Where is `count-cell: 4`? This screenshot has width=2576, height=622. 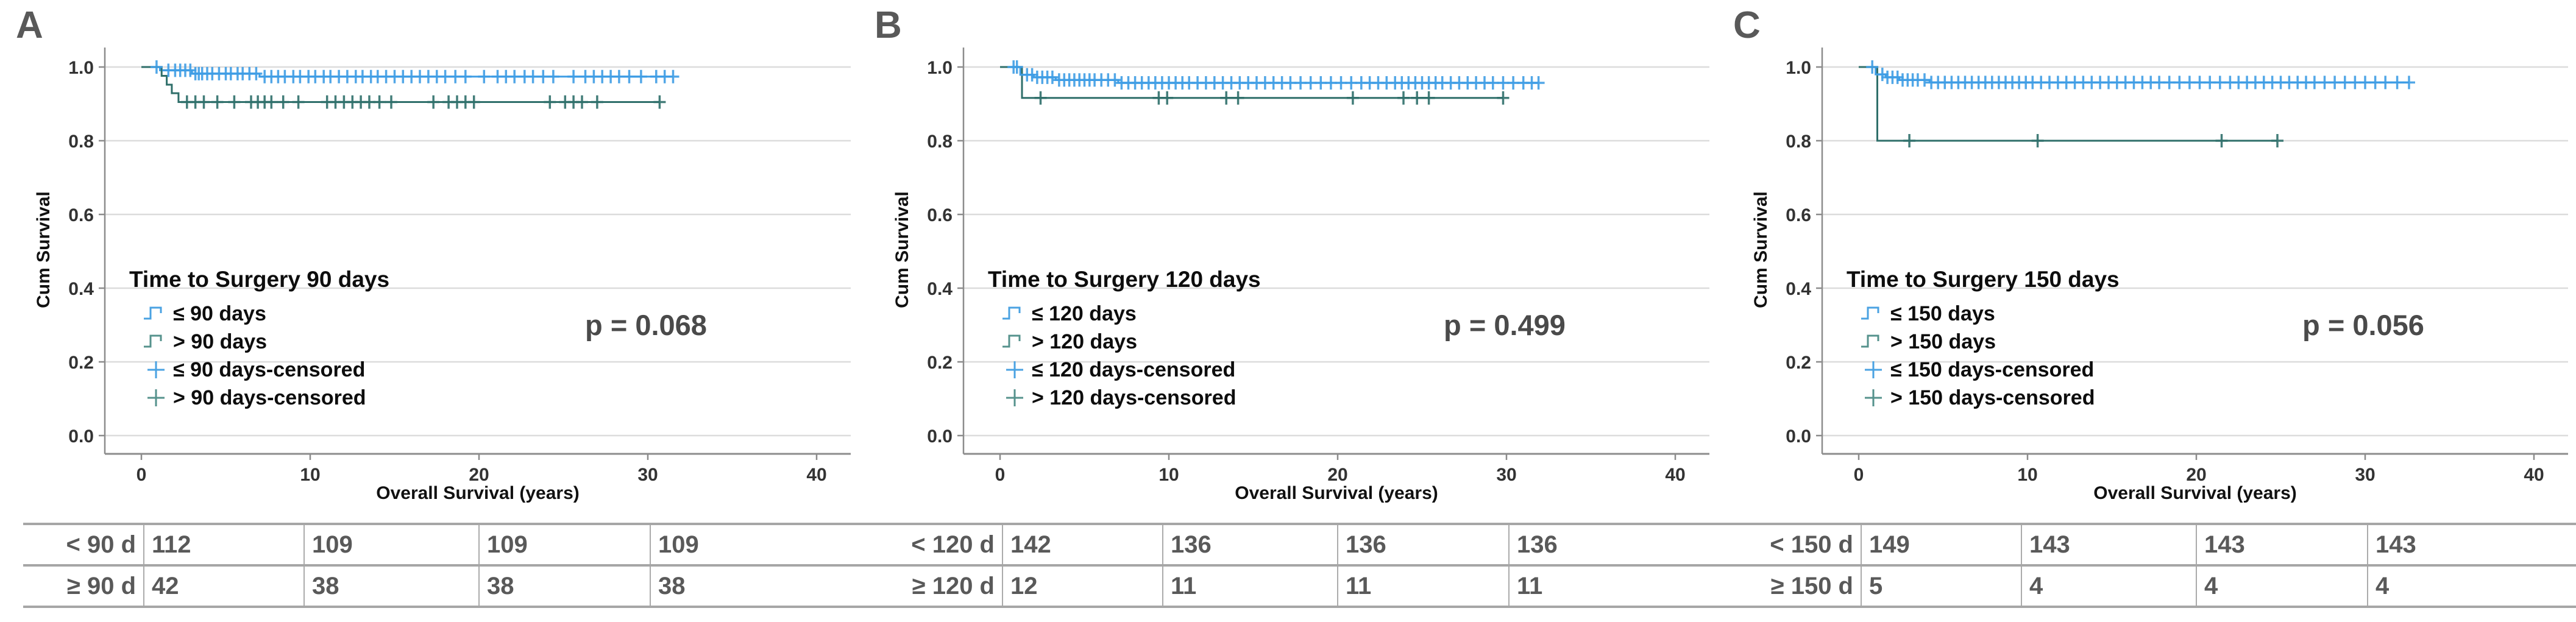 count-cell: 4 is located at coordinates (2472, 586).